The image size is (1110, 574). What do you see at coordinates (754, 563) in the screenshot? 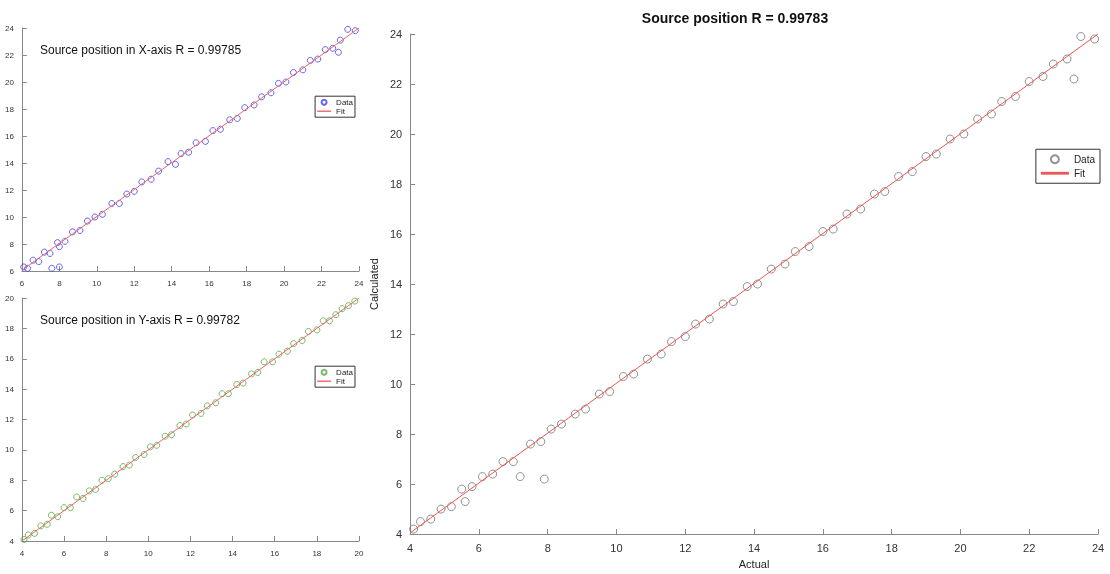
I see `x-axis-title: Actual` at bounding box center [754, 563].